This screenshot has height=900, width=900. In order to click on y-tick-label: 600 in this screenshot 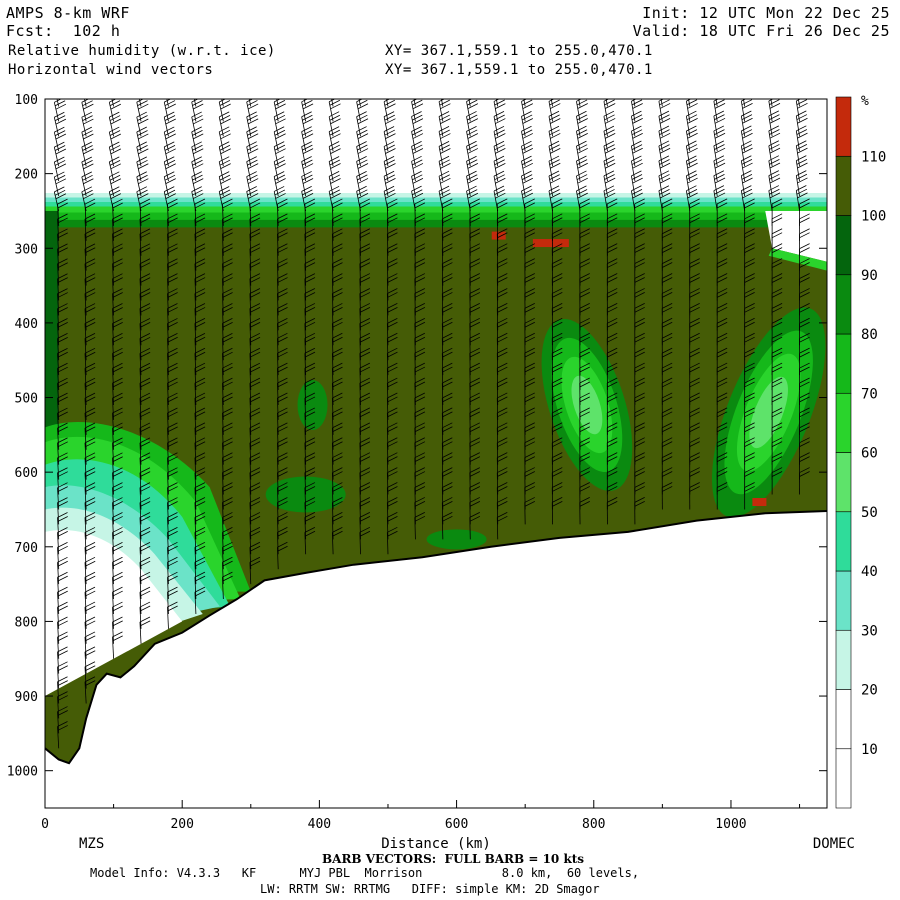, I will do `click(26, 473)`.